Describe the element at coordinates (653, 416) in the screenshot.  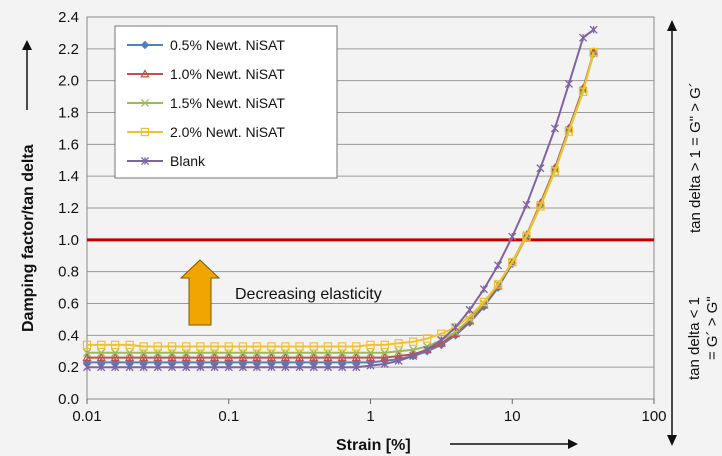
I see `x-tick-label: 100` at that location.